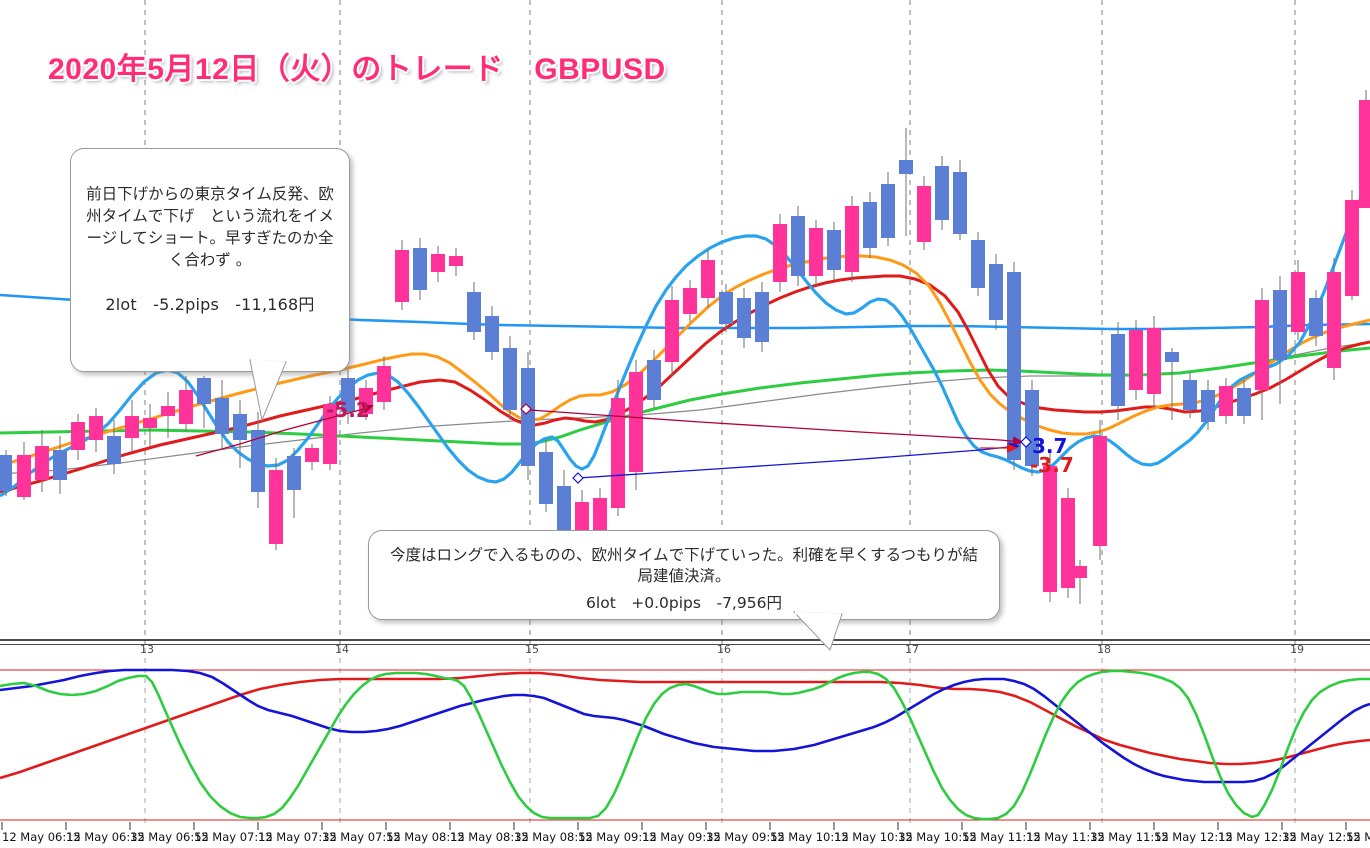 This screenshot has height=848, width=1370. Describe the element at coordinates (532, 649) in the screenshot. I see `day-label-15: 15` at that location.